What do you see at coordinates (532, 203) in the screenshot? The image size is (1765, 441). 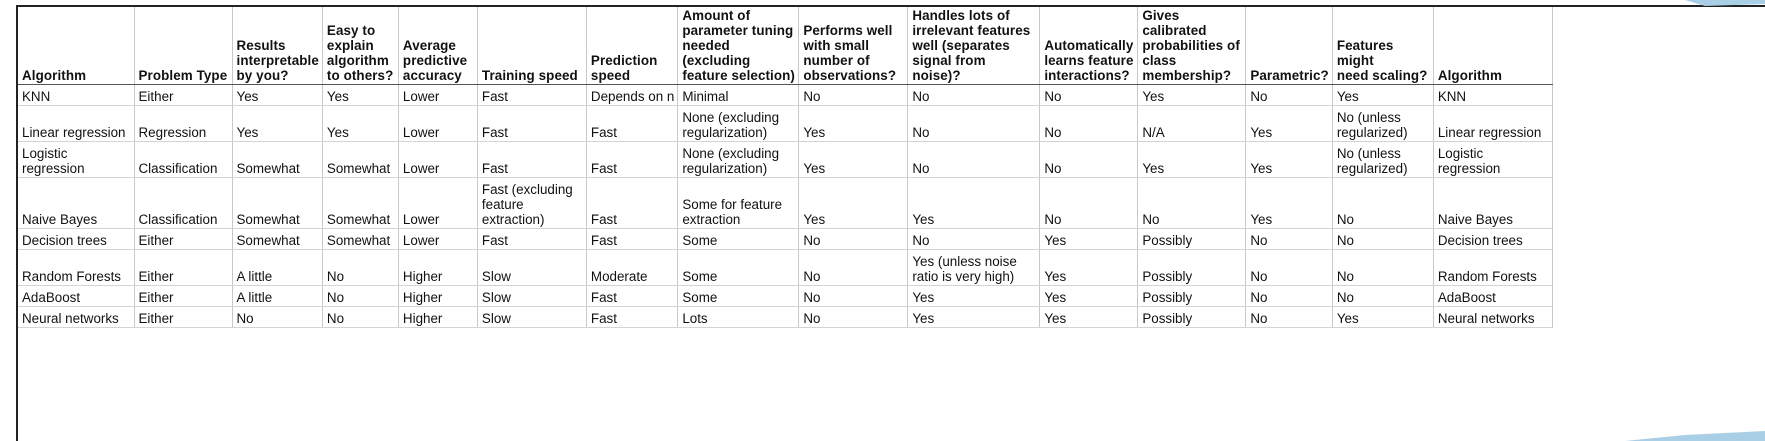 I see `table-cell: Fast (excluding feature extraction)` at bounding box center [532, 203].